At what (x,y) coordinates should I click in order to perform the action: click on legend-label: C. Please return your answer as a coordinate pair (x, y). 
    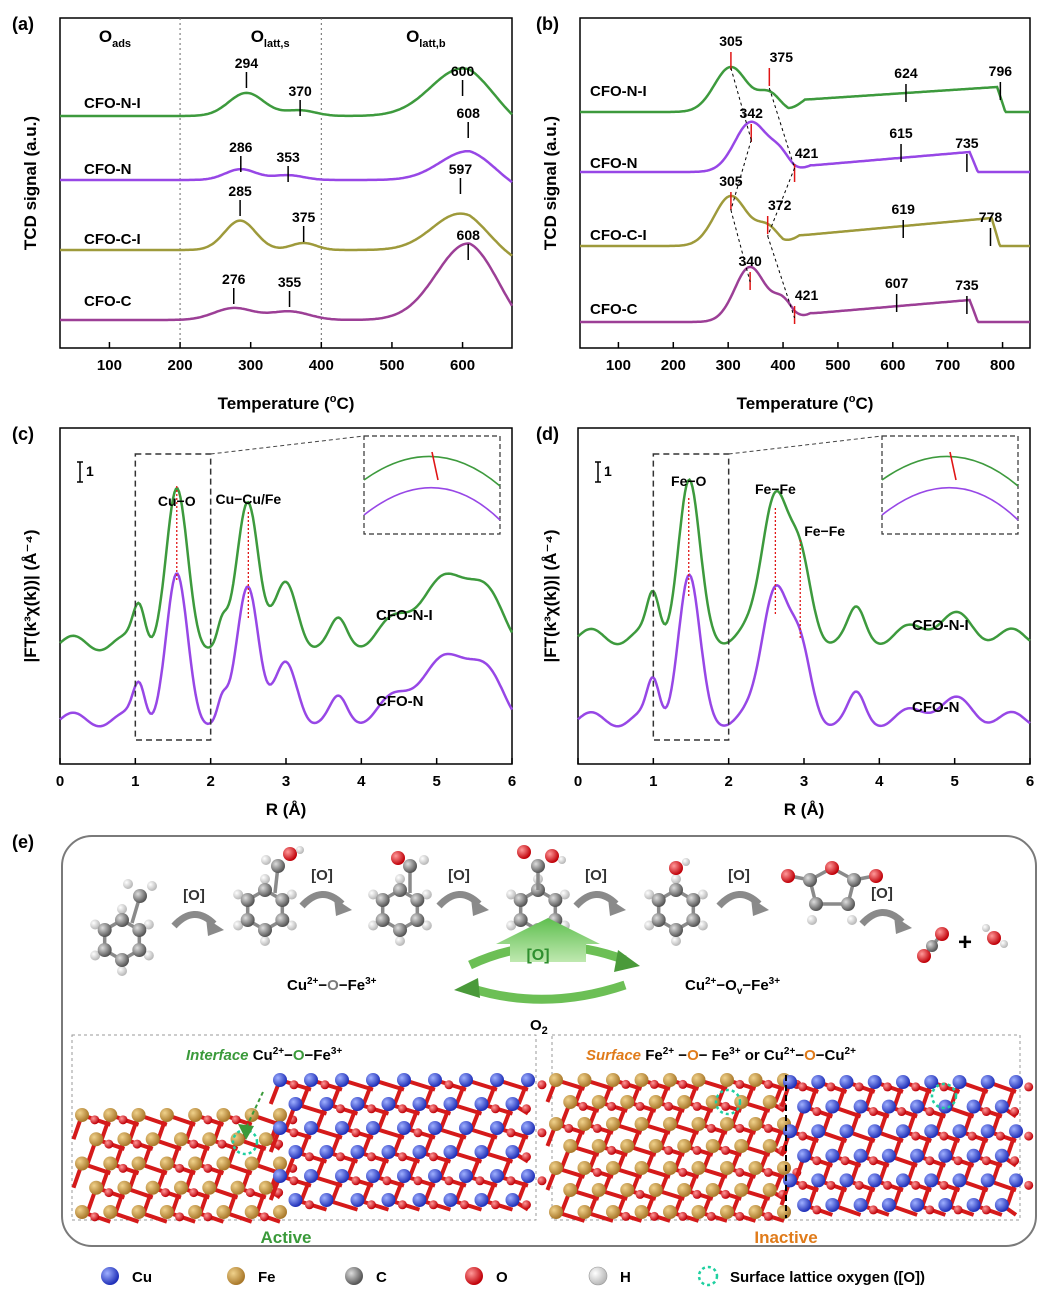
    Looking at the image, I should click on (381, 1277).